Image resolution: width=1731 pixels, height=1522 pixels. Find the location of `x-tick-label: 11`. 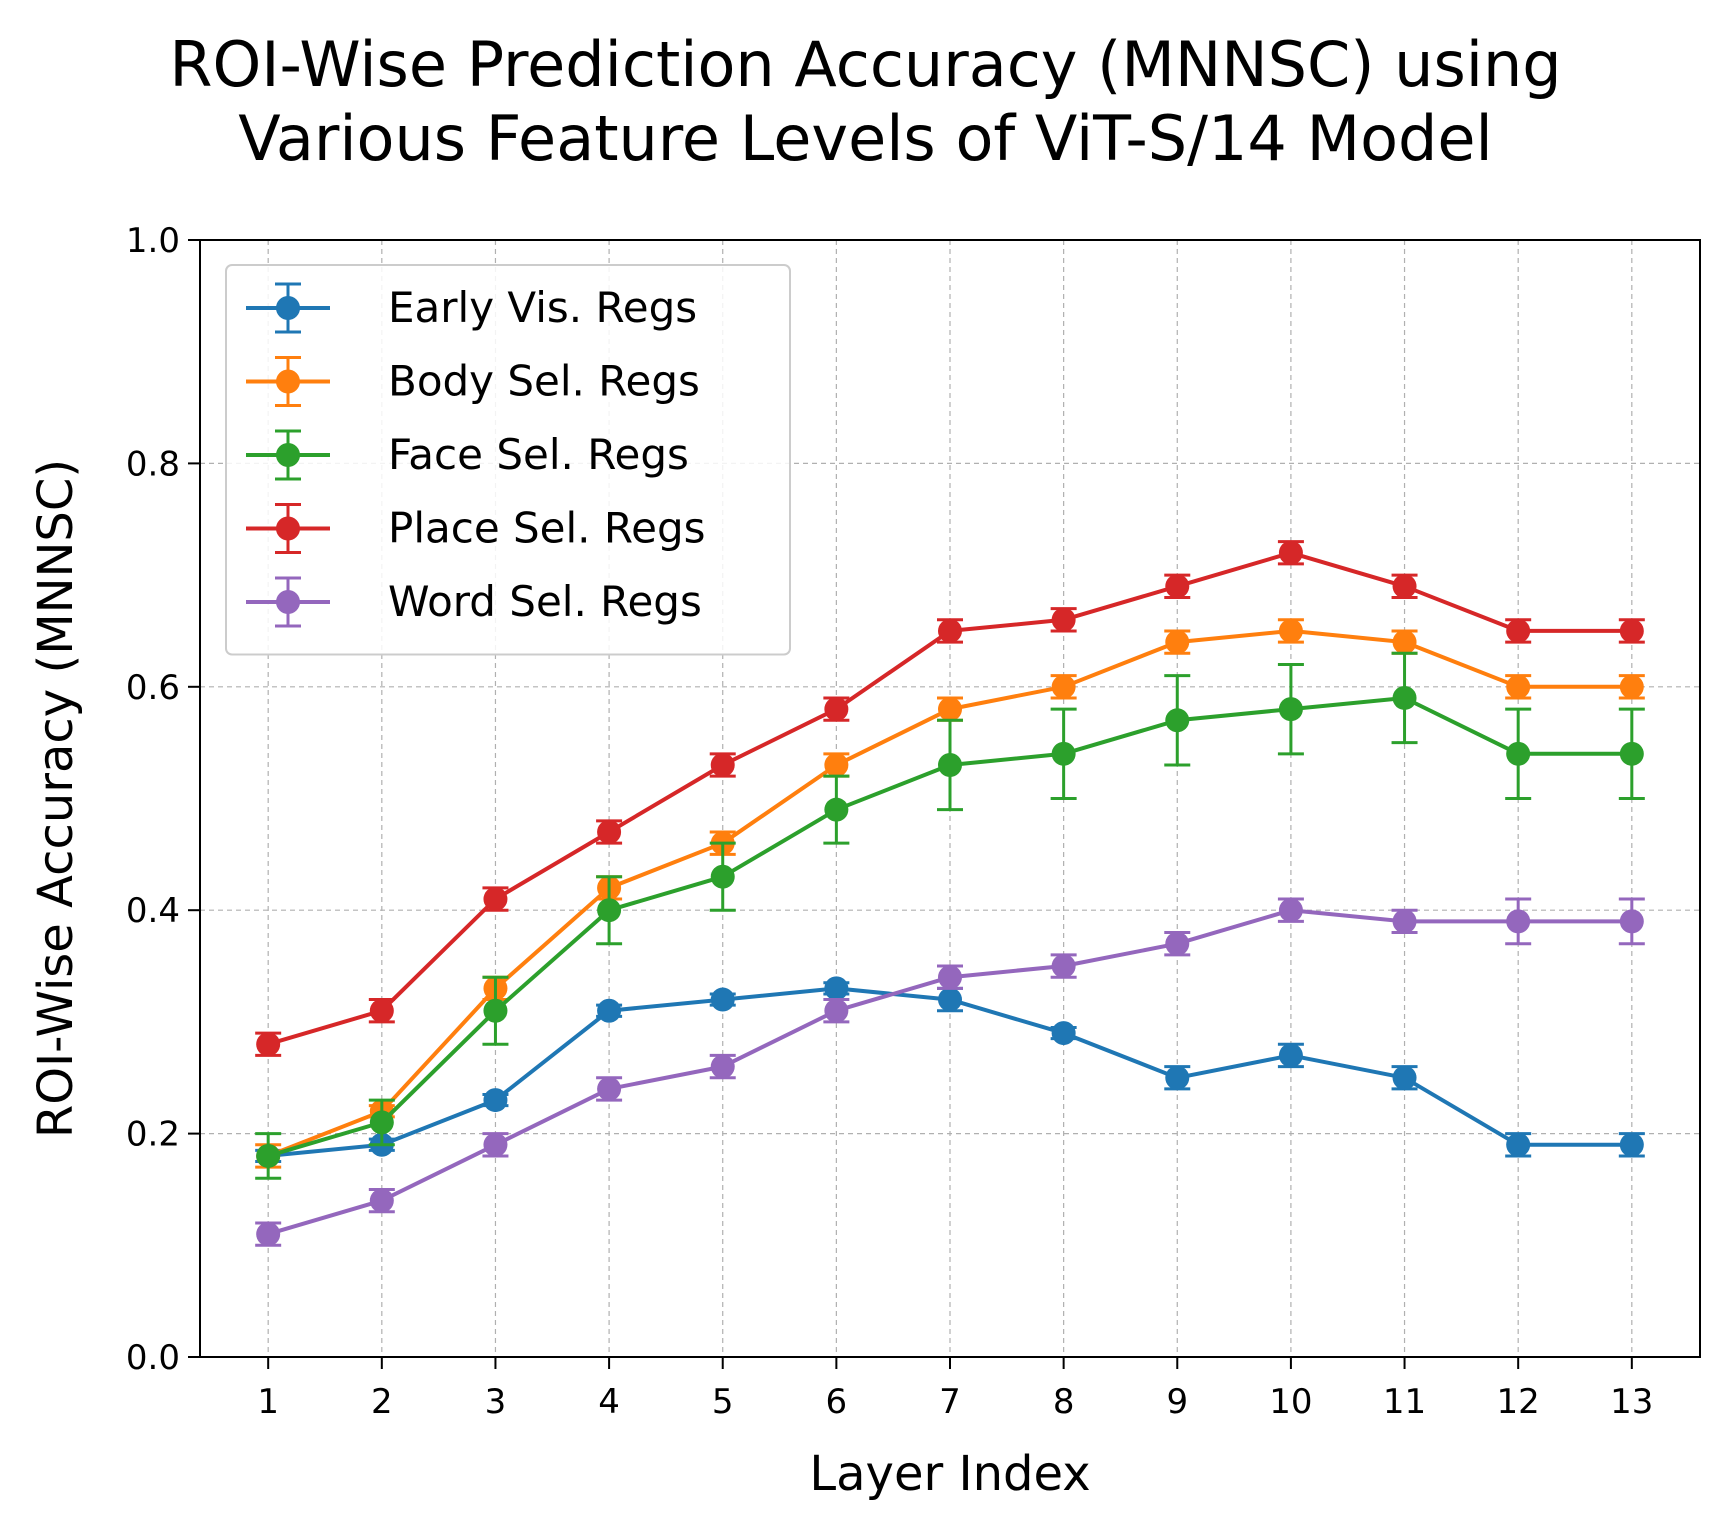

x-tick-label: 11 is located at coordinates (1404, 1402).